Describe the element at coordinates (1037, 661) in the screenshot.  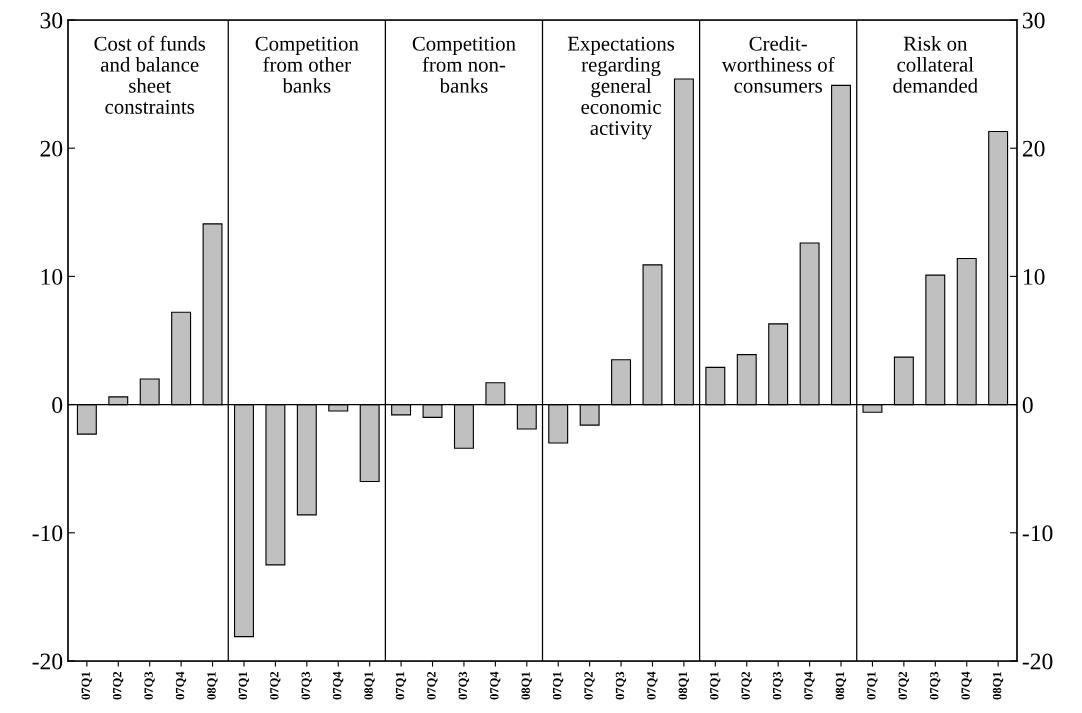
I see `y2-tick-label: -20` at that location.